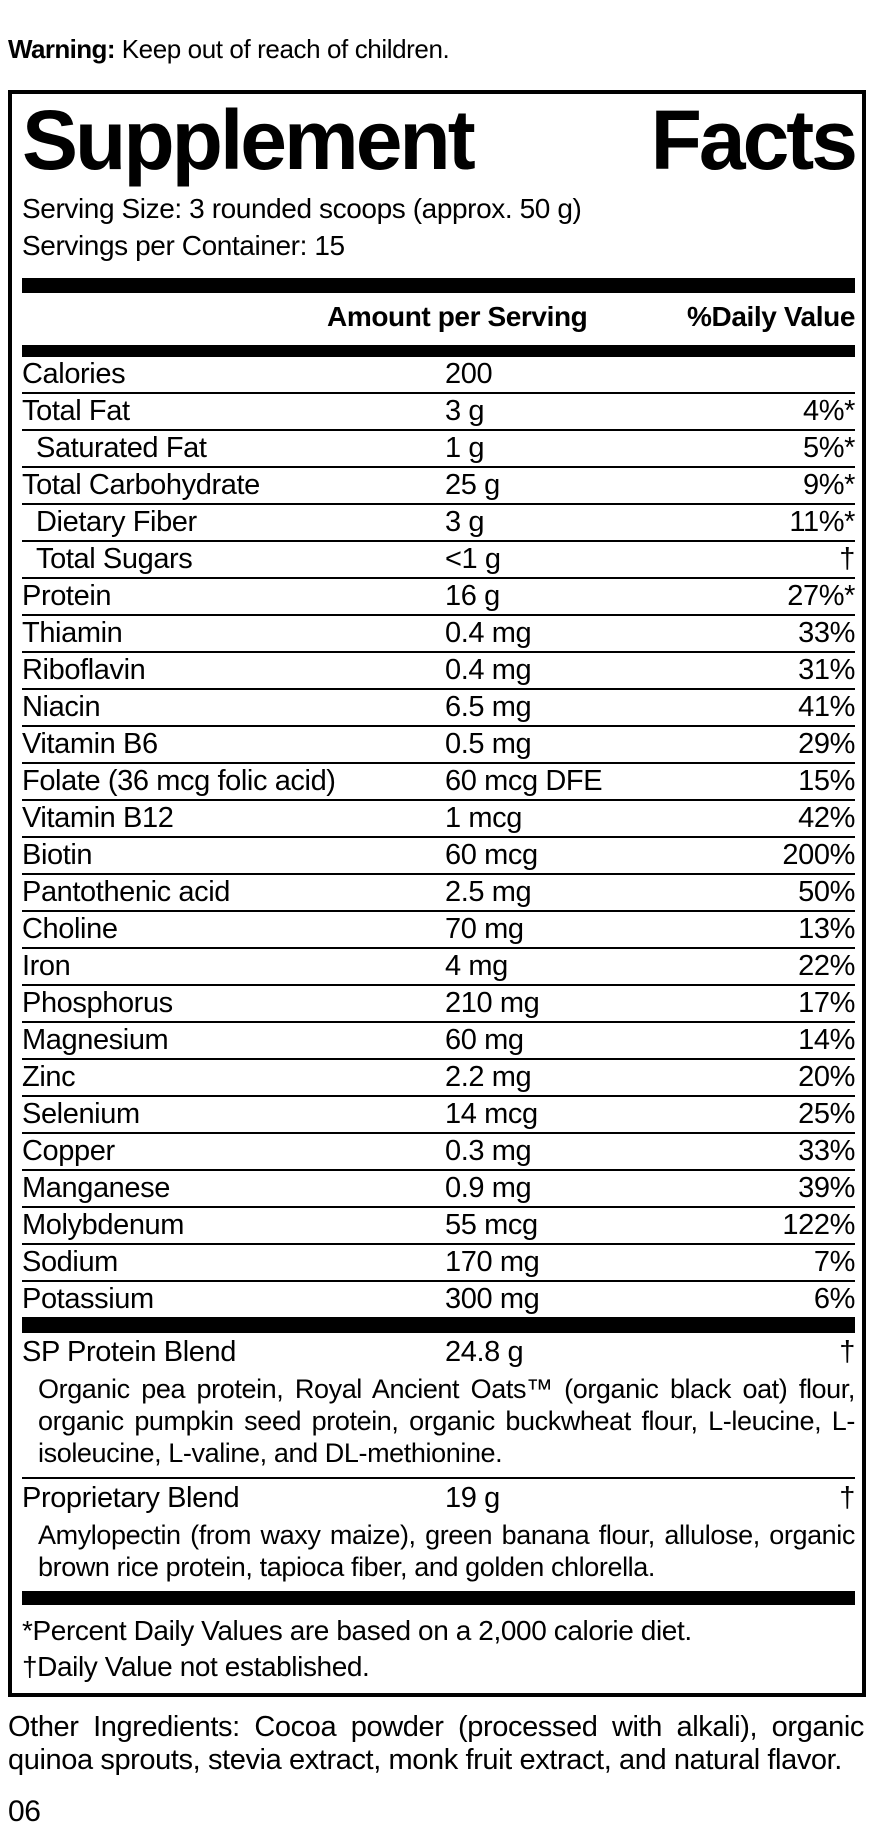 The width and height of the screenshot is (874, 1829). Describe the element at coordinates (834, 1261) in the screenshot. I see `nutrient-daily-value: 7%` at that location.